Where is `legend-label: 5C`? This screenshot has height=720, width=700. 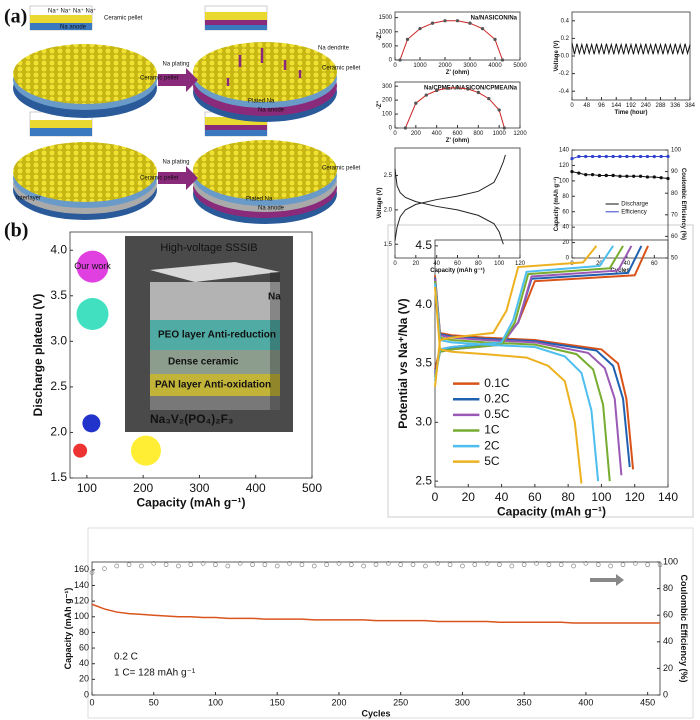 legend-label: 5C is located at coordinates (492, 461).